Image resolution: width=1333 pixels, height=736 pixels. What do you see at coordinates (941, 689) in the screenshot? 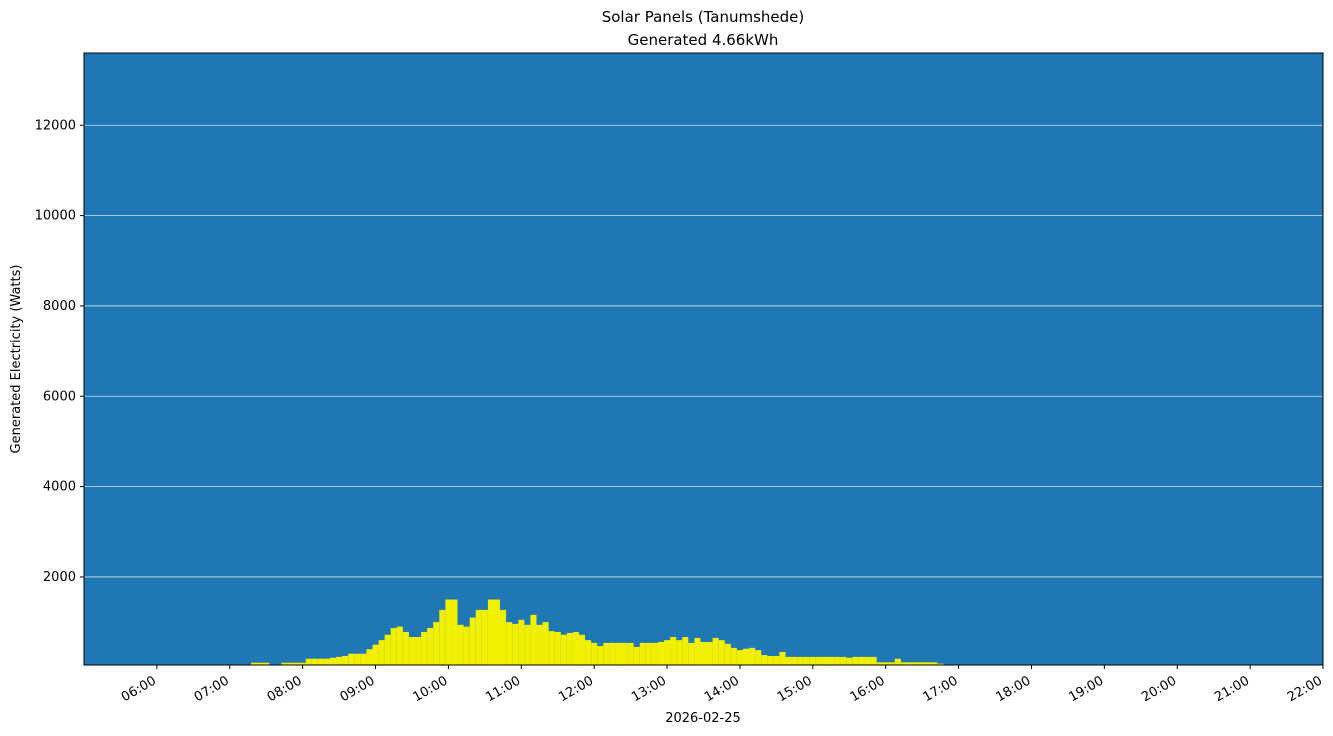
I see `x-tick-label: 17:00` at bounding box center [941, 689].